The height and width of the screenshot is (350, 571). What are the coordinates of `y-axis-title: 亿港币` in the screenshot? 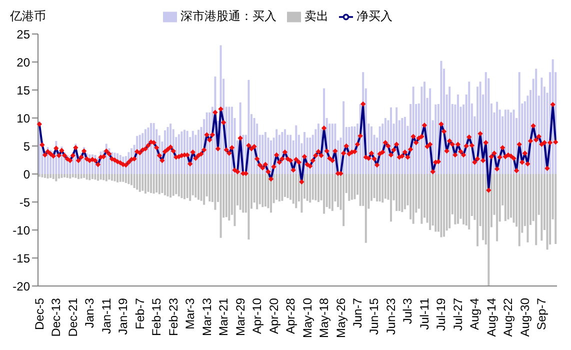 It's located at (28, 16).